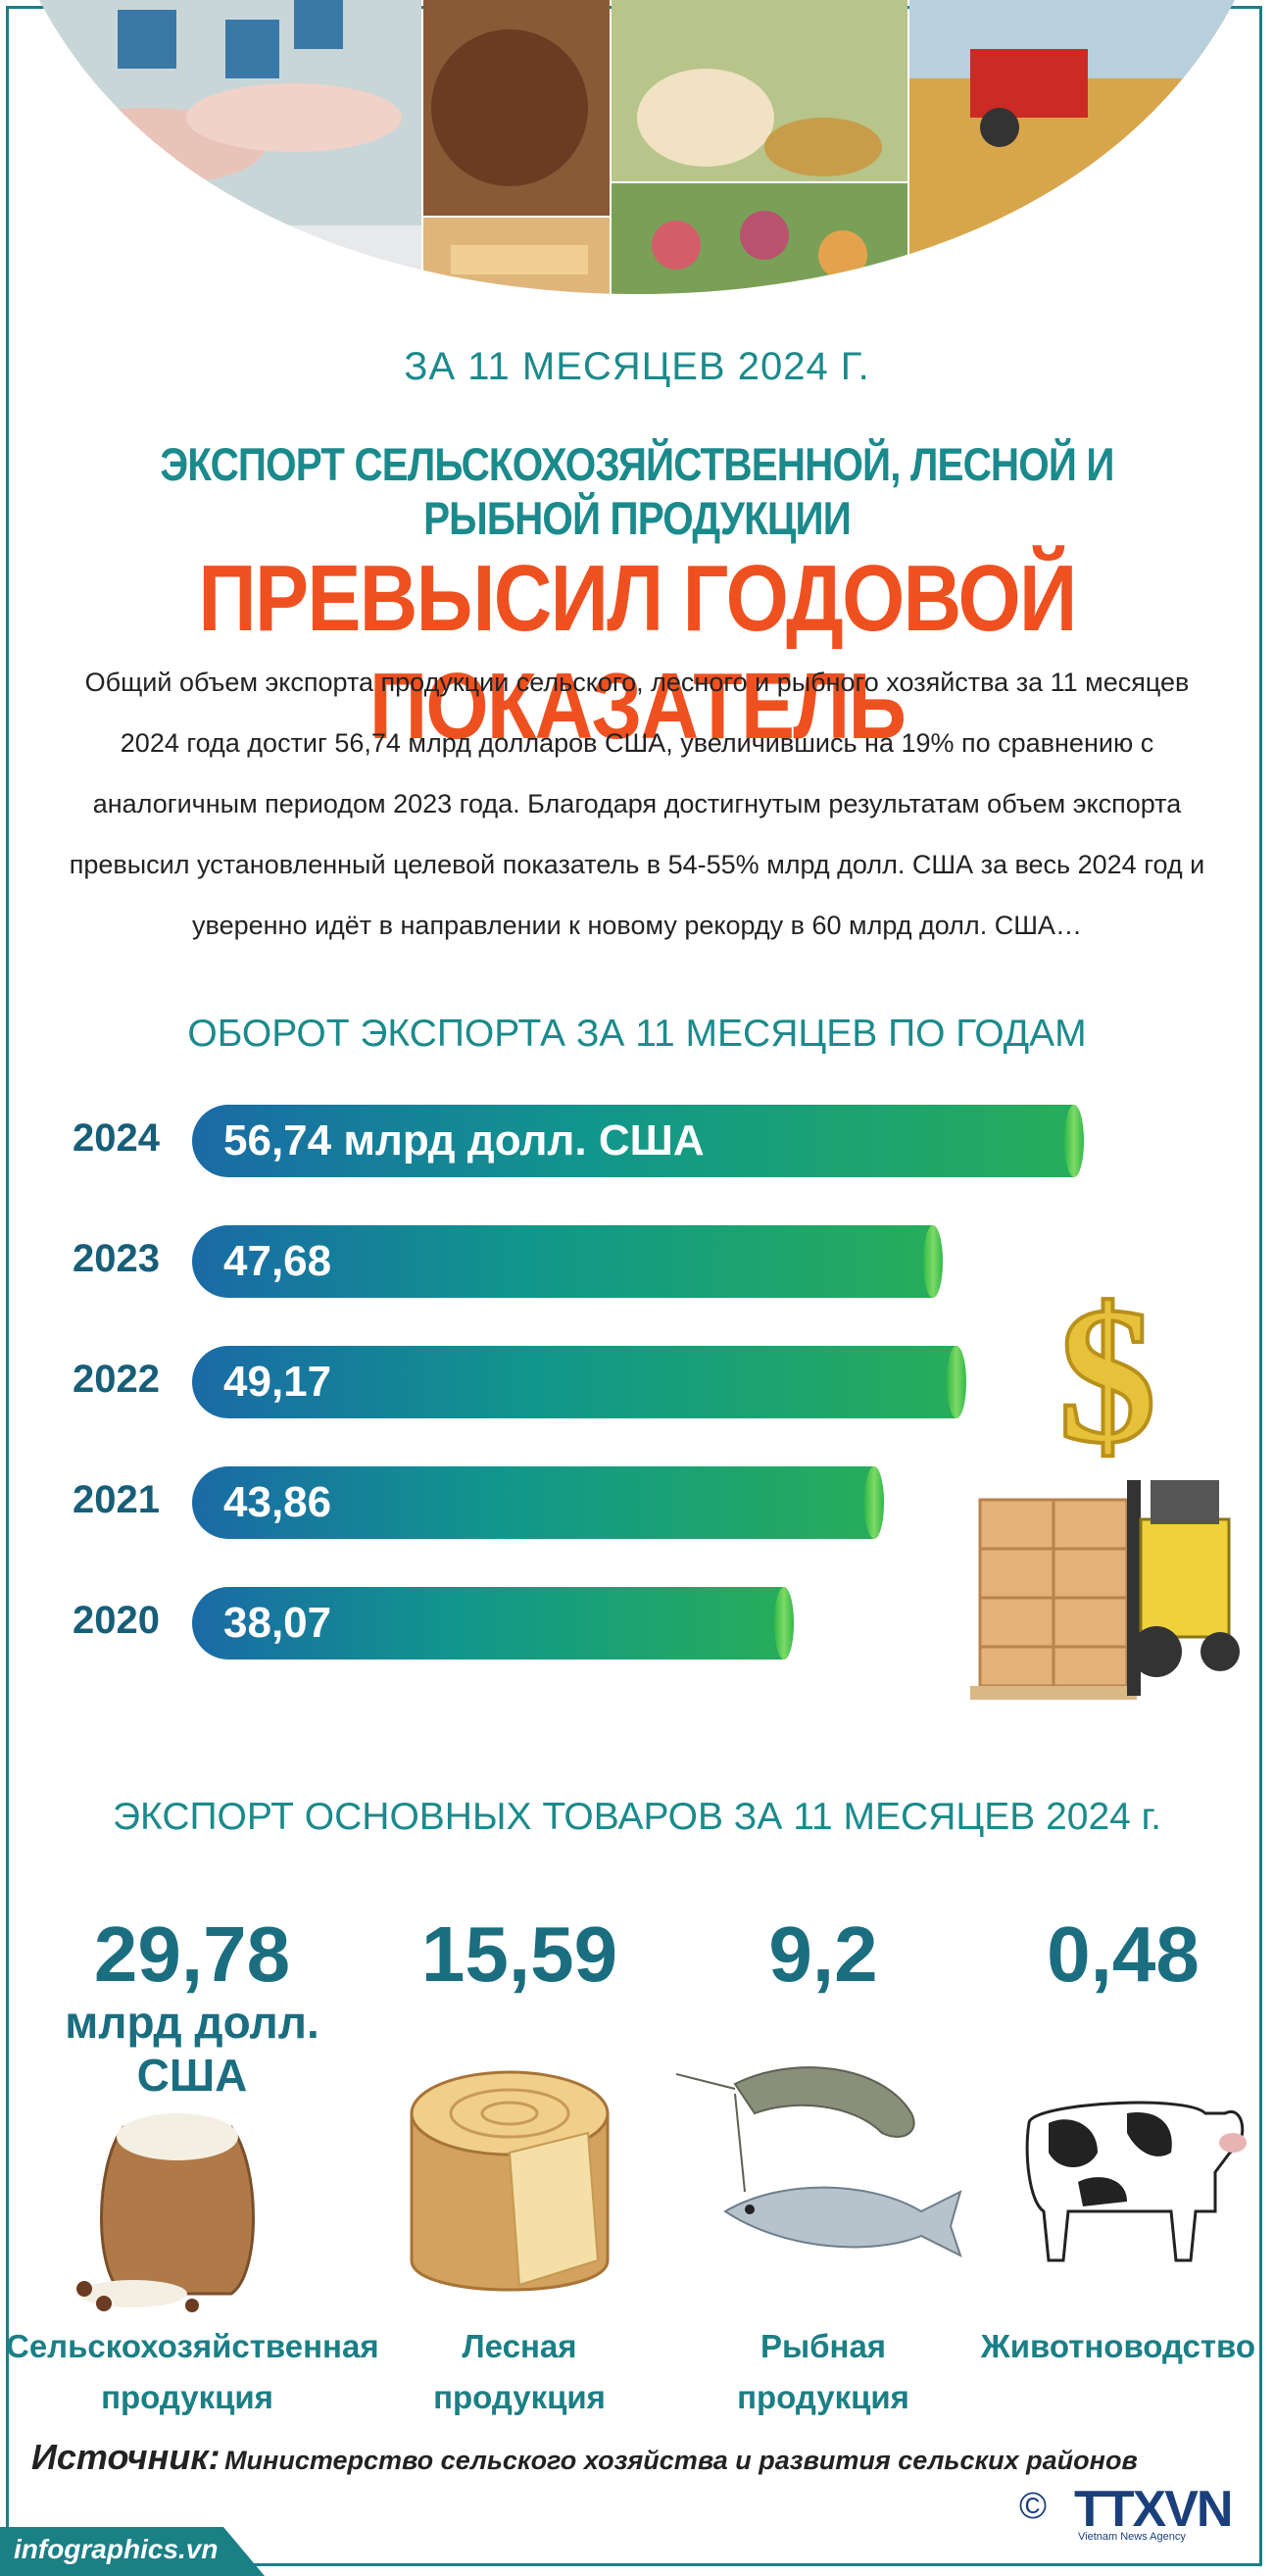 This screenshot has width=1274, height=2576. Describe the element at coordinates (116, 1499) in the screenshot. I see `year-label-2021: 2021` at that location.